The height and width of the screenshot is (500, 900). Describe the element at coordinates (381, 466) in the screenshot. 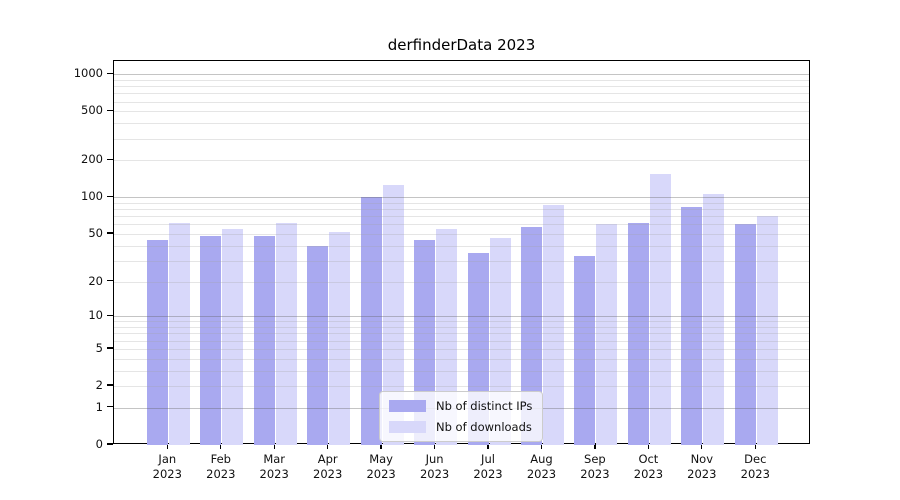

I see `x-axis-tick-label: May 2023` at that location.